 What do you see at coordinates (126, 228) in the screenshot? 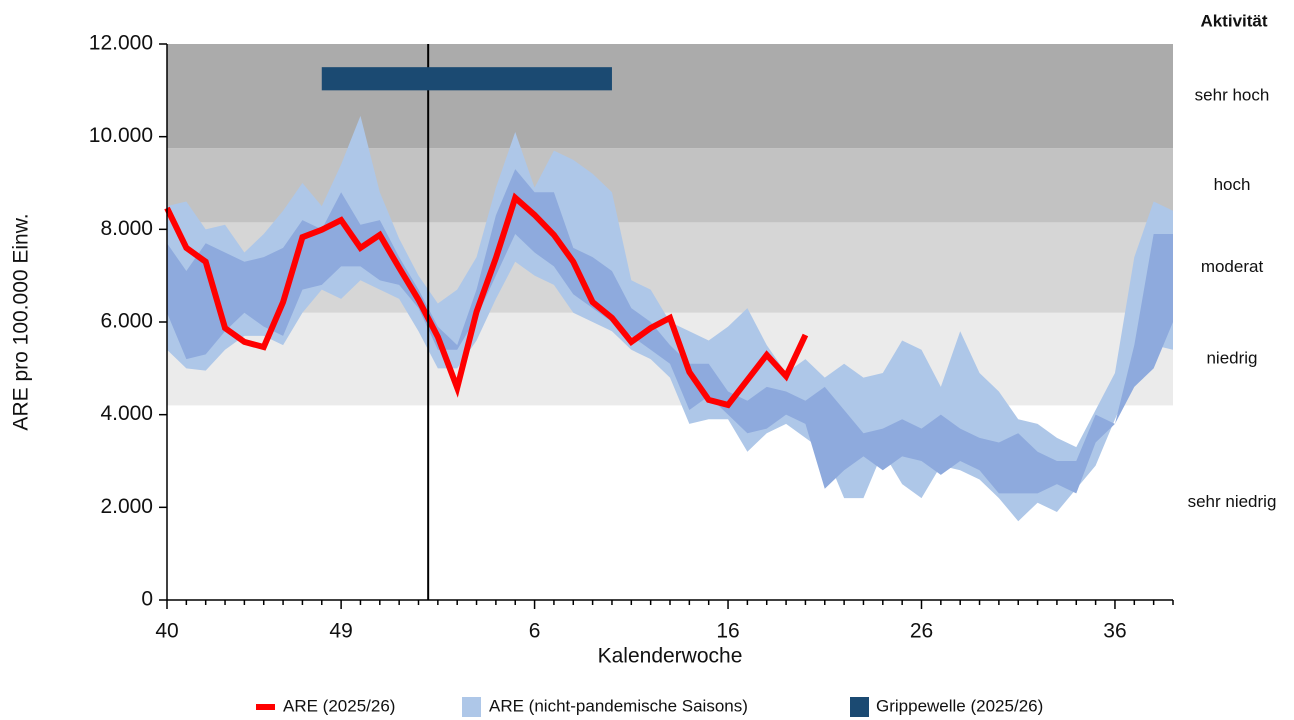
I see `y-tick-label: 8.000` at bounding box center [126, 228].